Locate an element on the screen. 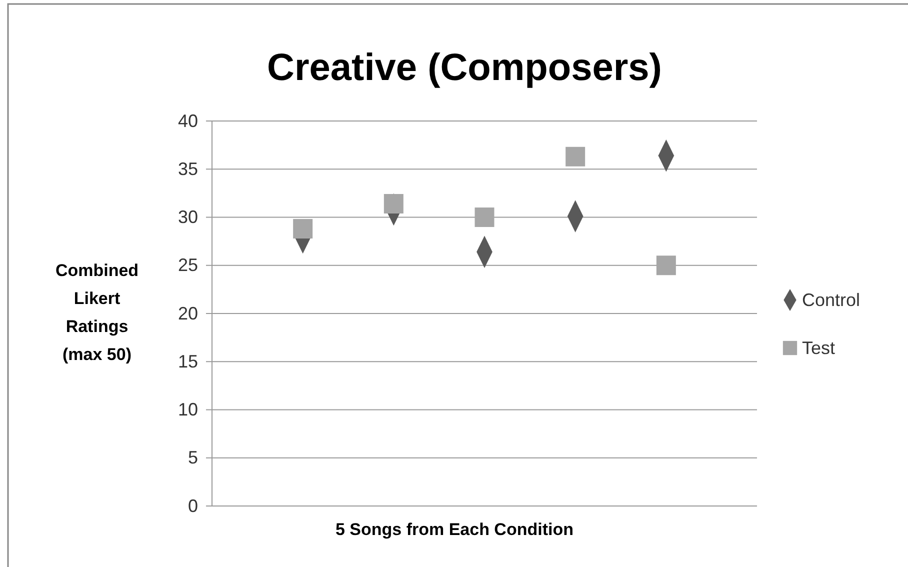  x-axis-title: 5 Songs from Each Condition is located at coordinates (454, 529).